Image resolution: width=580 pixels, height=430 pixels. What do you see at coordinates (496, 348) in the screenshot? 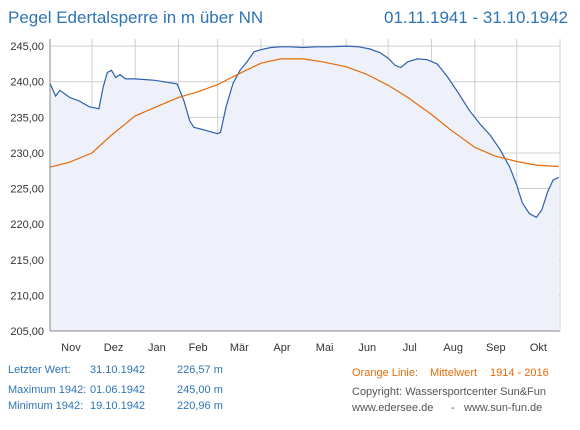
I see `x-tick-label: Sep` at bounding box center [496, 348].